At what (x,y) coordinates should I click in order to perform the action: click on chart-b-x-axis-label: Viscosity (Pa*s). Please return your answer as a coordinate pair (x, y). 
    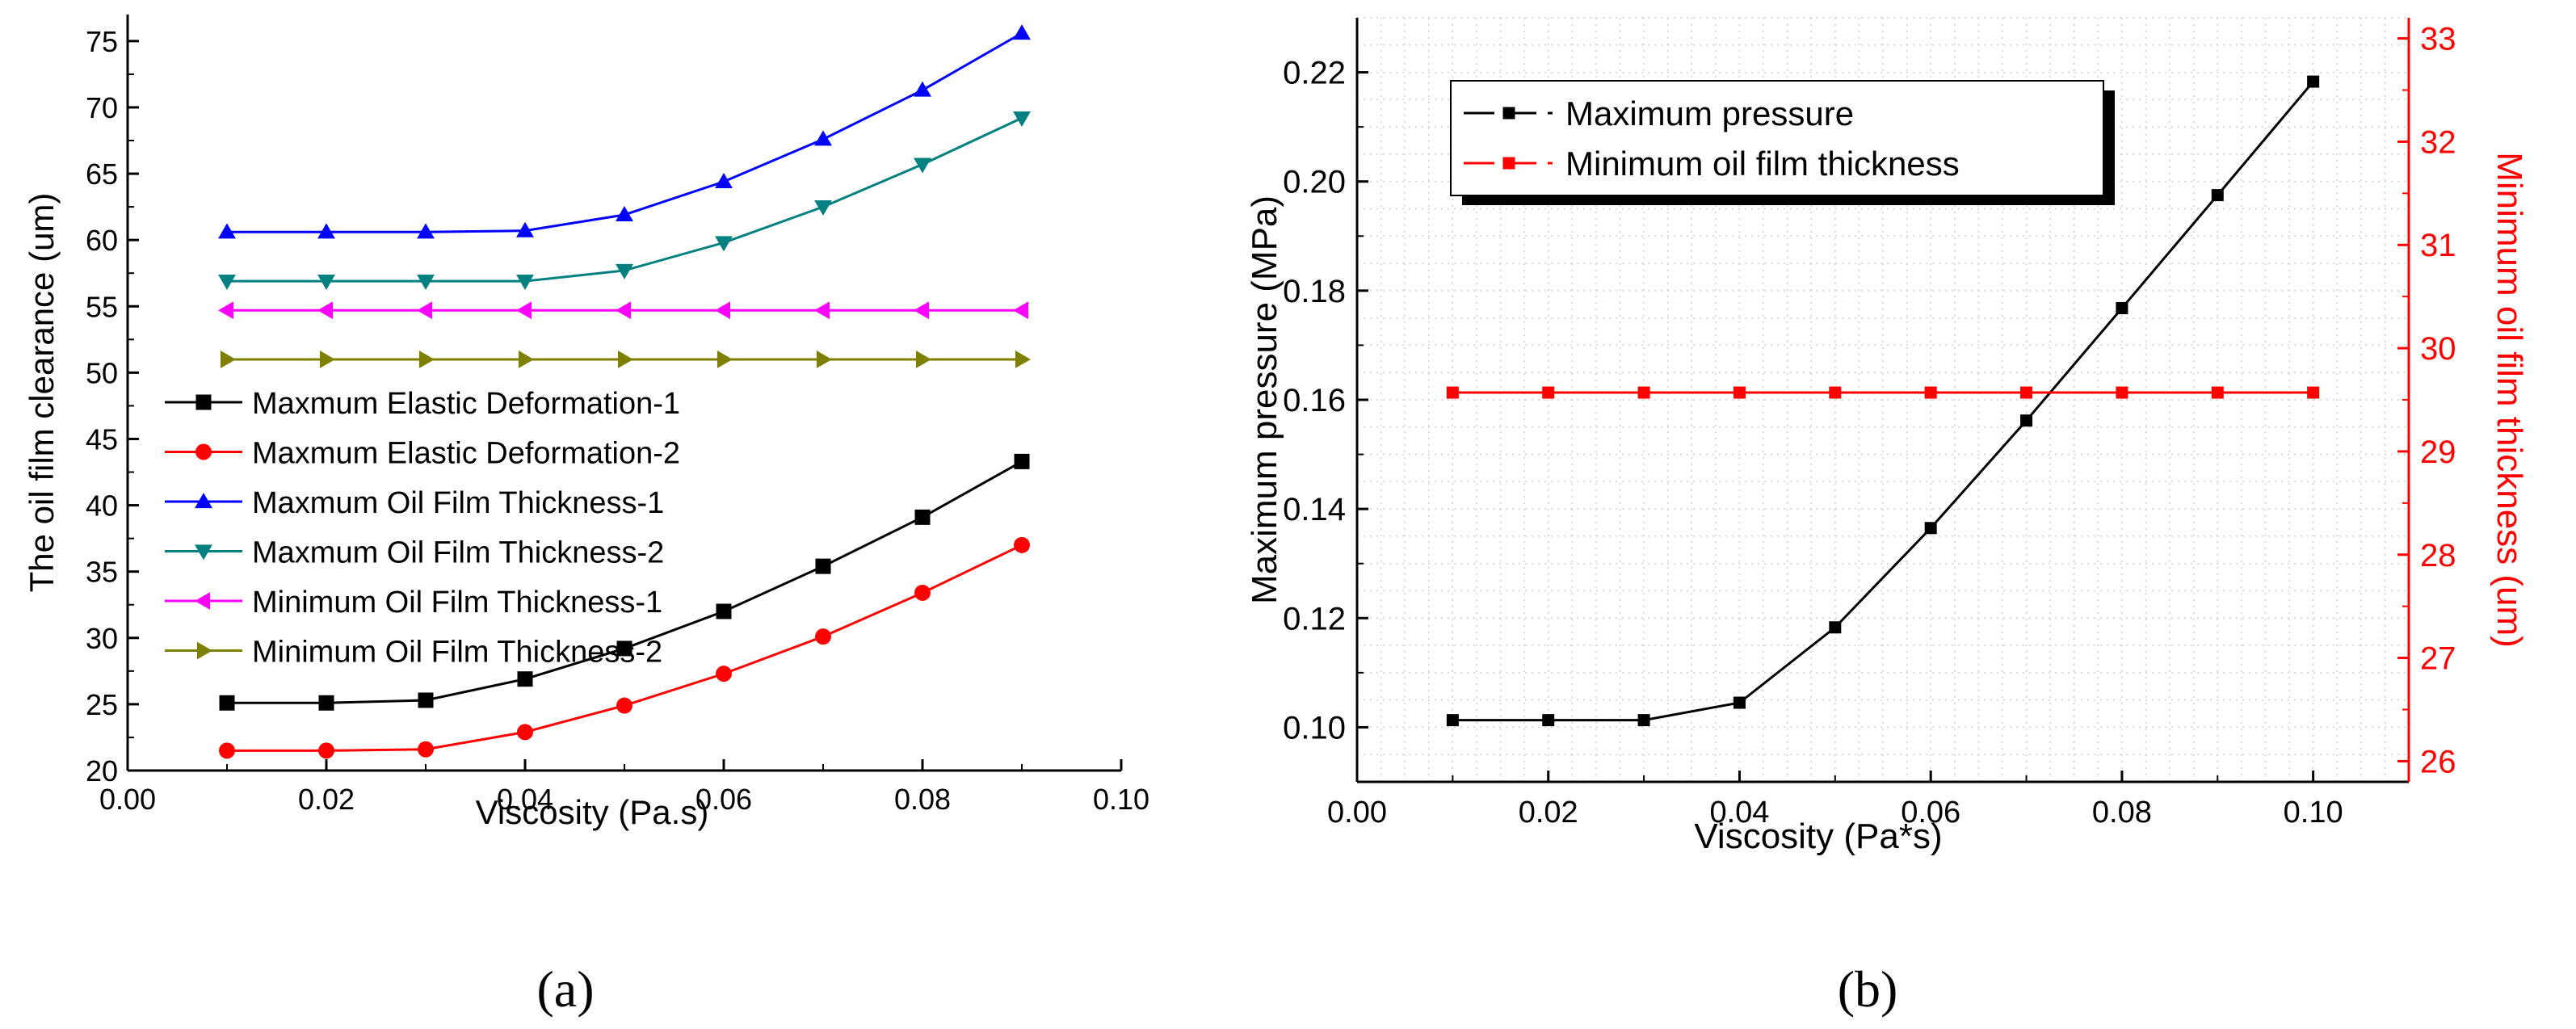
    Looking at the image, I should click on (1818, 837).